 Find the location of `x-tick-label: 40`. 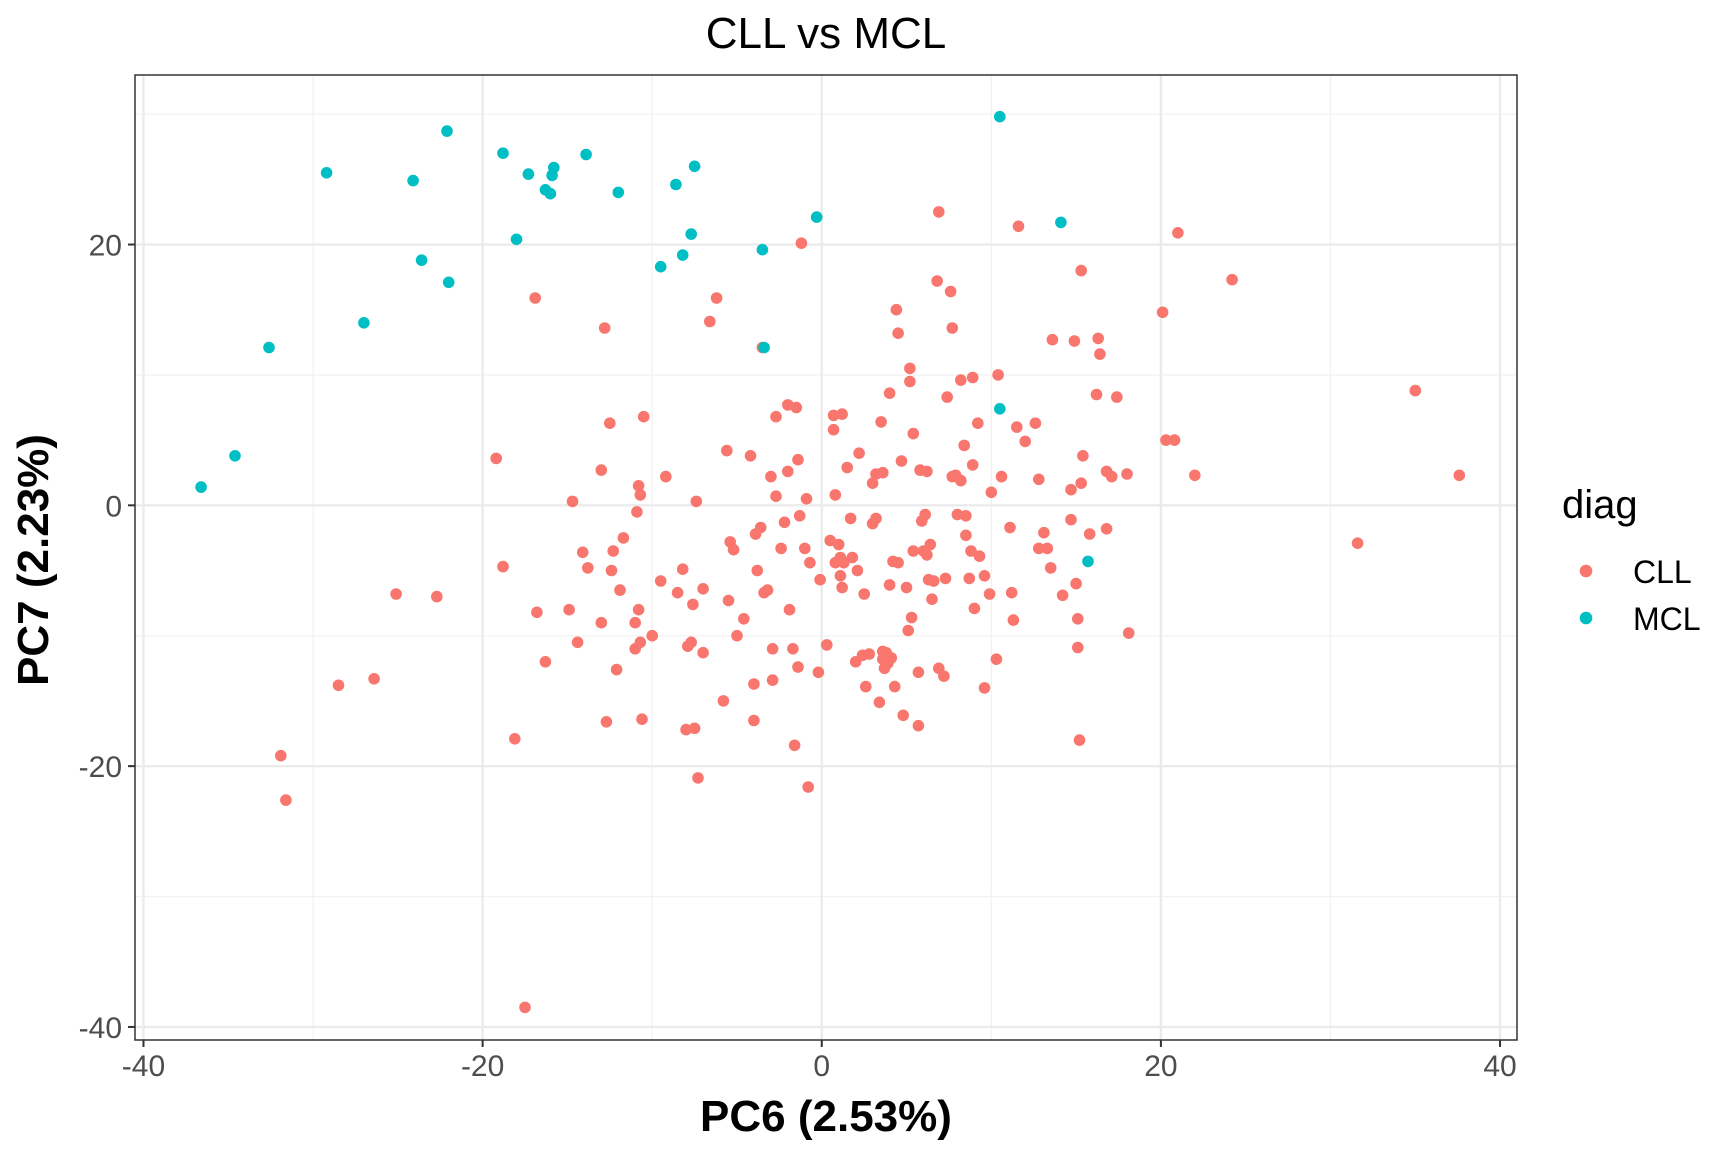

x-tick-label: 40 is located at coordinates (1499, 1066).